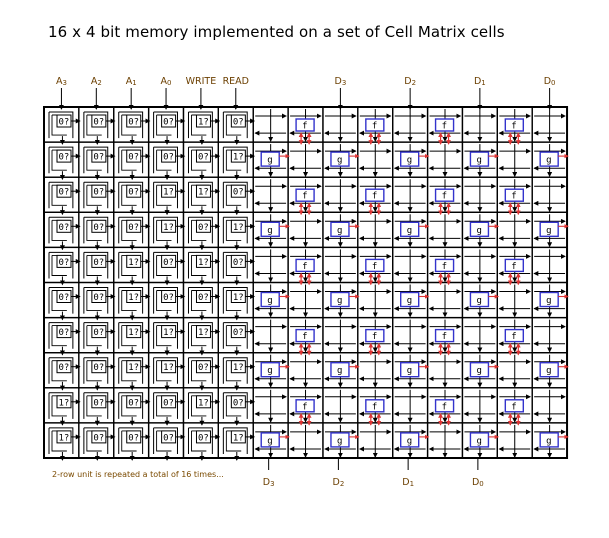 This screenshot has width=609, height=538. Describe the element at coordinates (61, 81) in the screenshot. I see `top-label: A3` at that location.